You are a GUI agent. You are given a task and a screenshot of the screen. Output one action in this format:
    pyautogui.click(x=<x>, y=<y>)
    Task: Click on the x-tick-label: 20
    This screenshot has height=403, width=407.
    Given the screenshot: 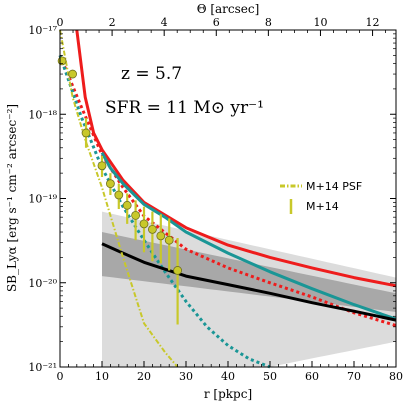 What is the action you would take?
    pyautogui.click(x=144, y=376)
    